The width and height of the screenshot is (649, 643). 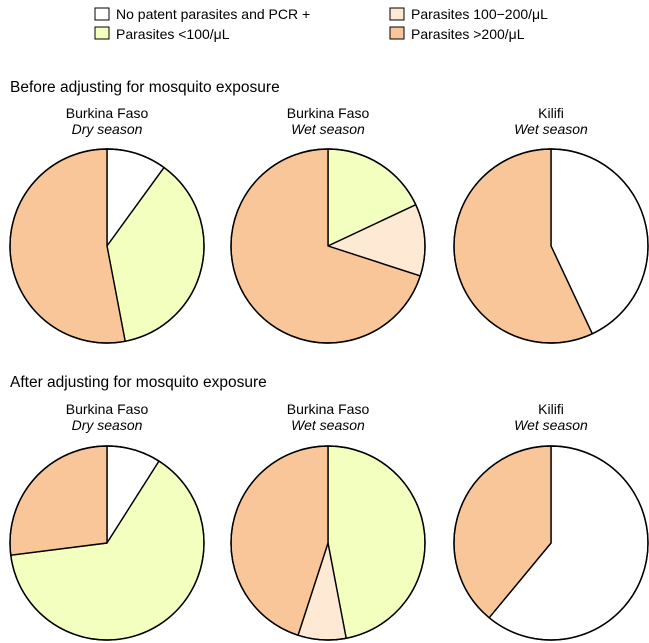 I want to click on section-title-after: After adjusting for mosquito exposure, so click(x=138, y=382).